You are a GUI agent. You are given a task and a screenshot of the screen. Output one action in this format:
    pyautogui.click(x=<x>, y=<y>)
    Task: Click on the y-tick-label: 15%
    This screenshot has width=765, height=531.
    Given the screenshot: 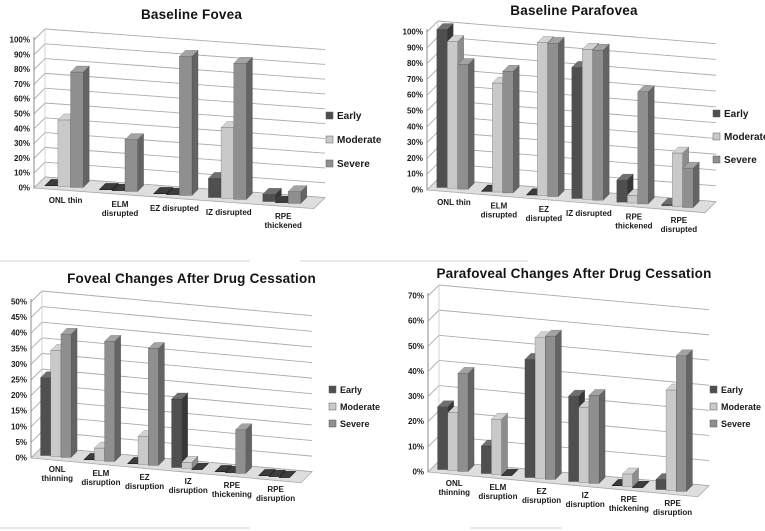 What is the action you would take?
    pyautogui.click(x=19, y=411)
    